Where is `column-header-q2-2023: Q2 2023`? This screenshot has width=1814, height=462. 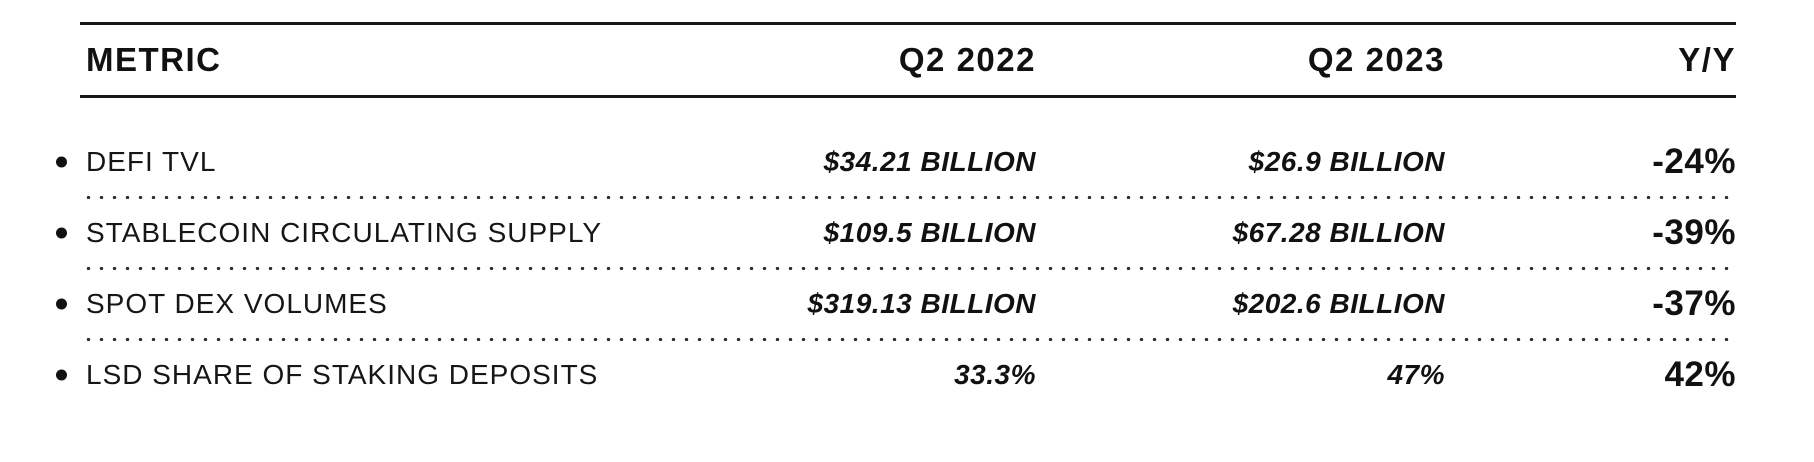 column-header-q2-2023: Q2 2023 is located at coordinates (1376, 59).